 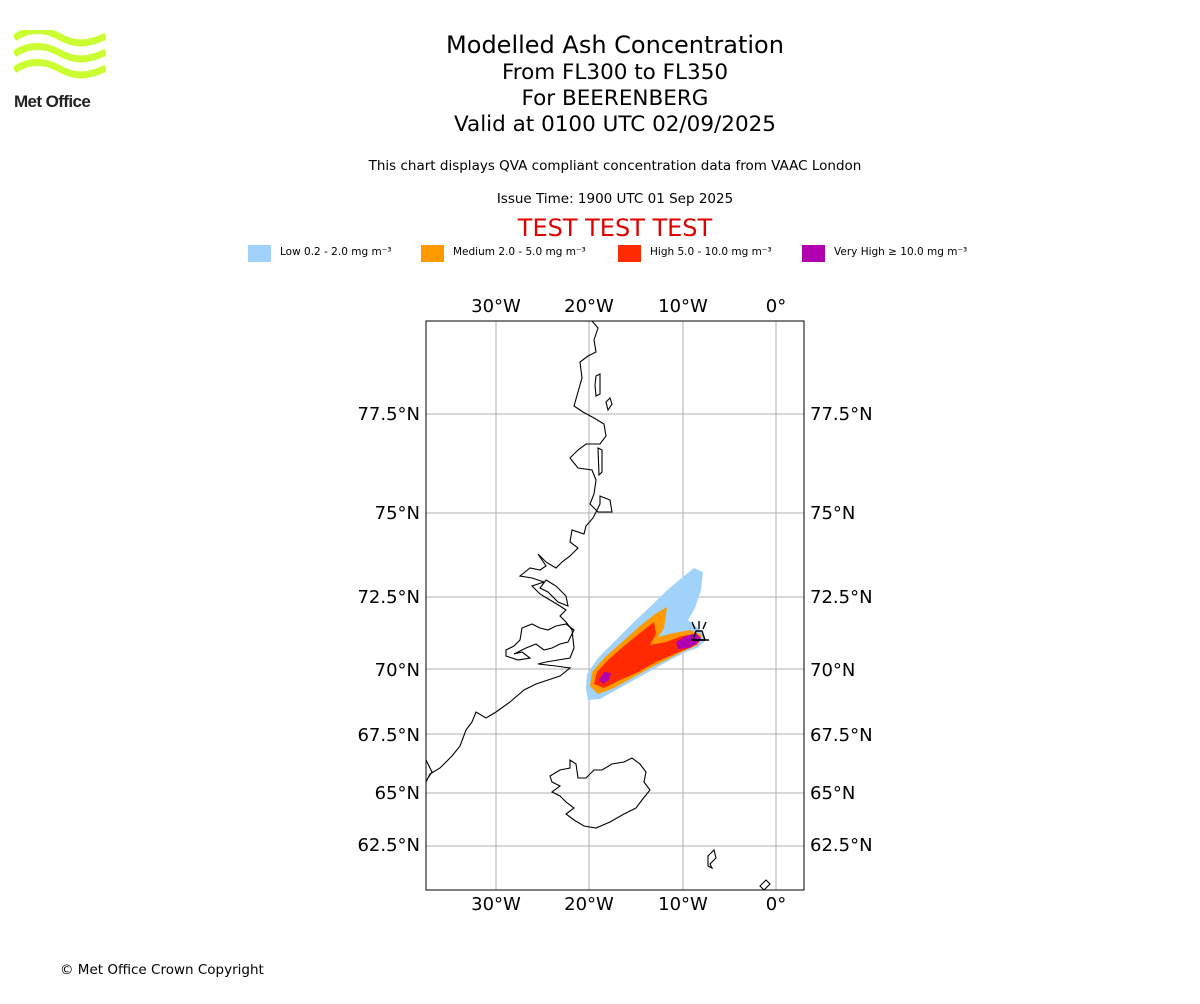 I want to click on lat-right-label-77-5n: 77.5°N, so click(x=841, y=414).